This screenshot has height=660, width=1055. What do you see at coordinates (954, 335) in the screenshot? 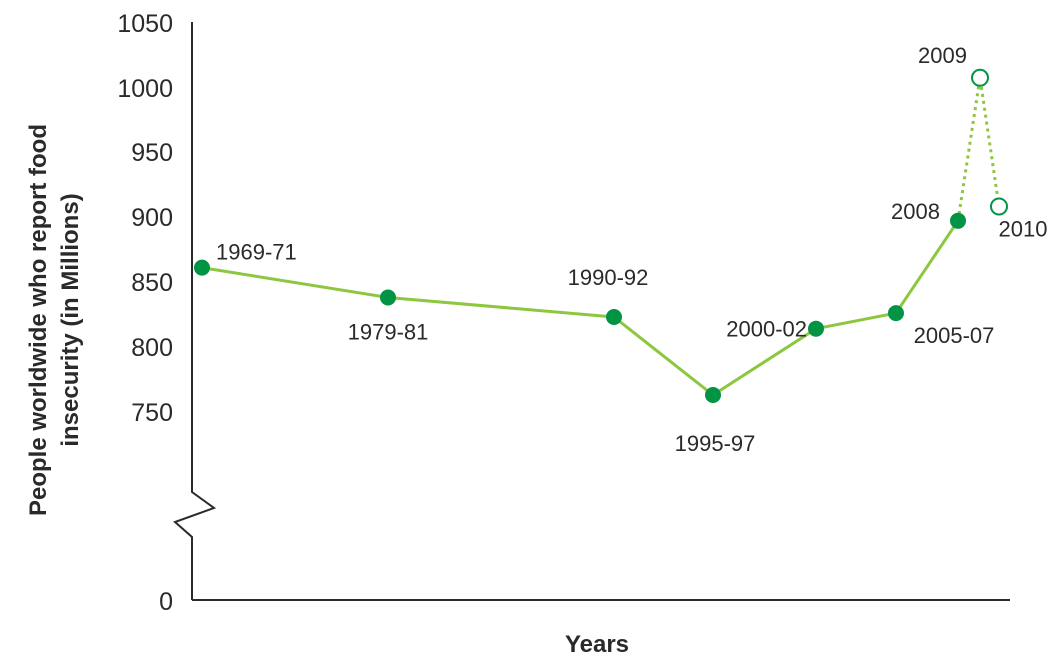
I see `data-label-2005-07: 2005-07` at bounding box center [954, 335].